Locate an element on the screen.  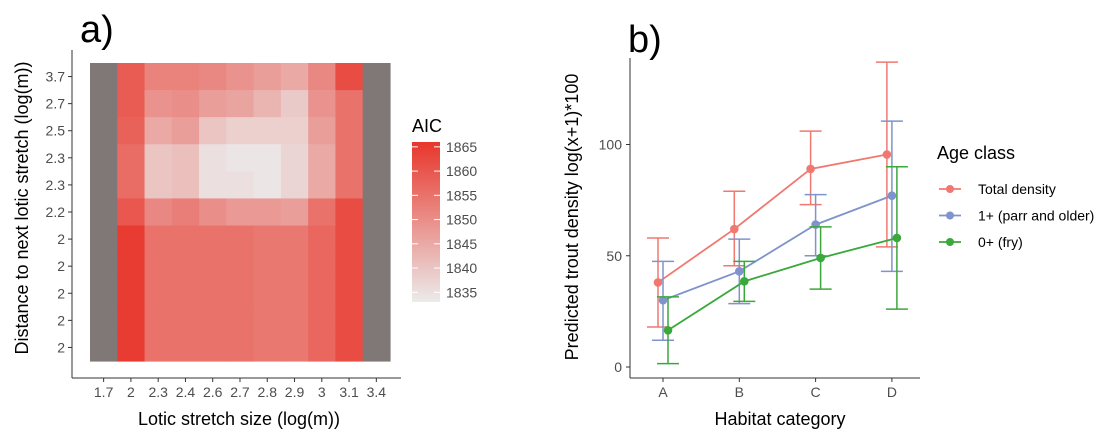
legend-key-point is located at coordinates (950, 242).